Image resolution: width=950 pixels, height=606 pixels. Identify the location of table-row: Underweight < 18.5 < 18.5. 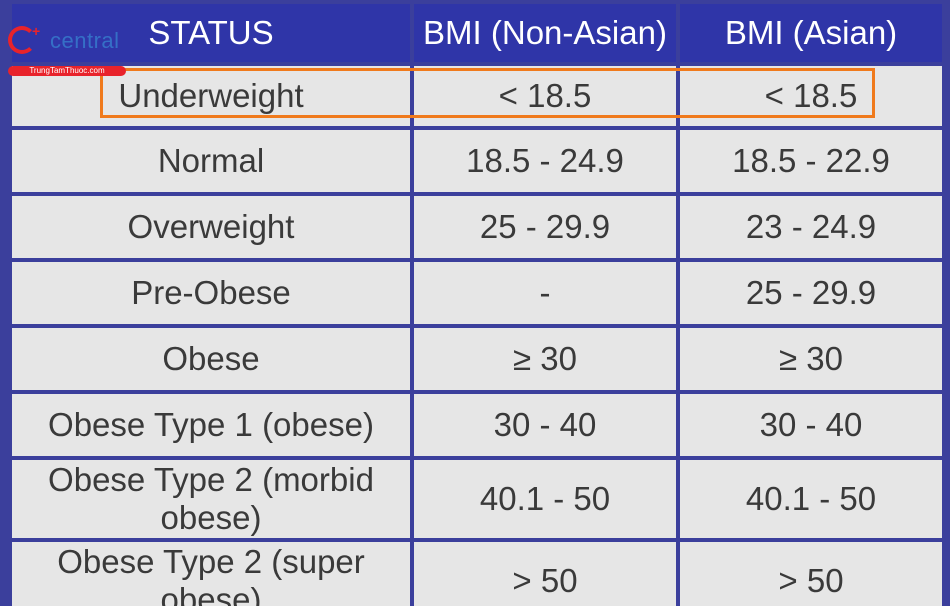
(477, 96).